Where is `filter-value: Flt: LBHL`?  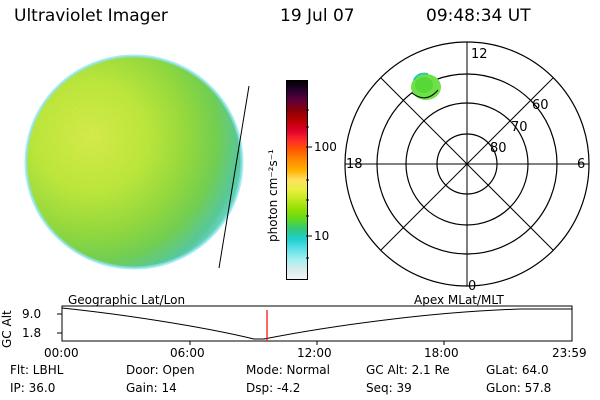
filter-value: Flt: LBHL is located at coordinates (37, 370).